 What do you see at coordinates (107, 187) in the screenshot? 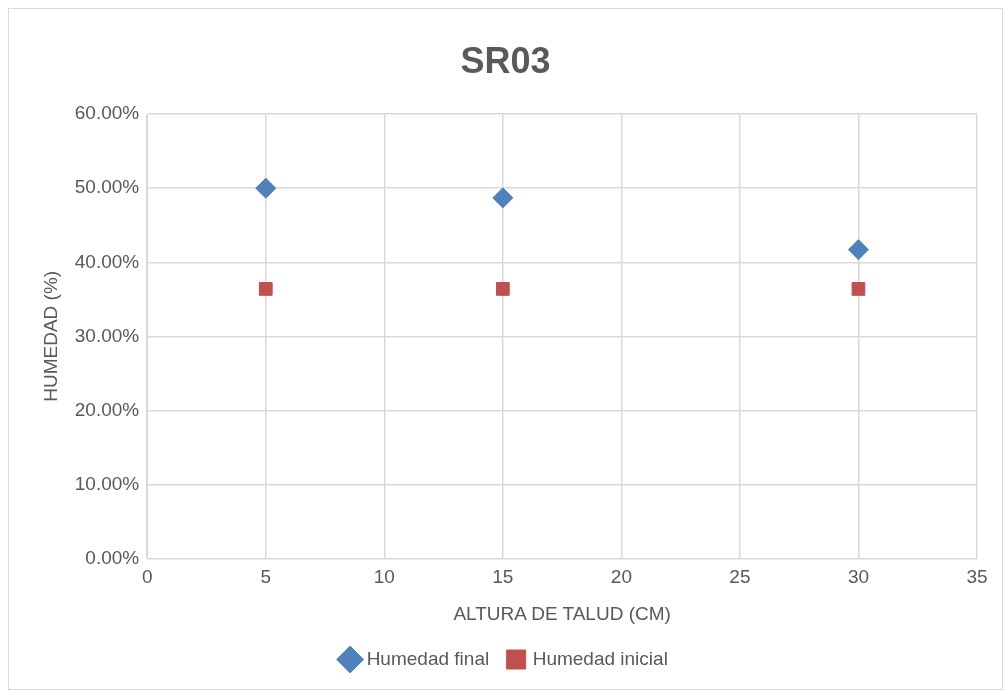
I see `y-tick-label: 50.00%` at bounding box center [107, 187].